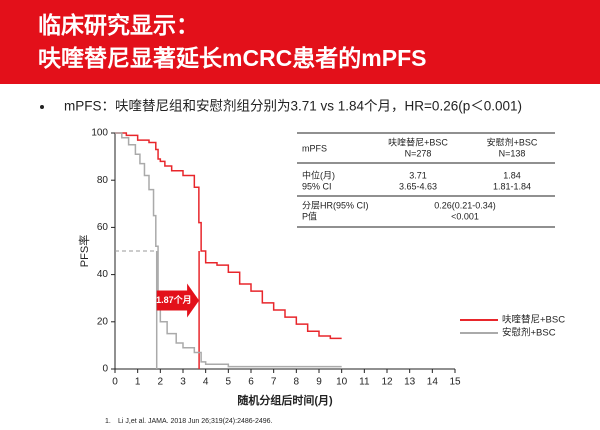 This screenshot has height=430, width=600. Describe the element at coordinates (297, 382) in the screenshot. I see `x-tick-label: 8` at that location.